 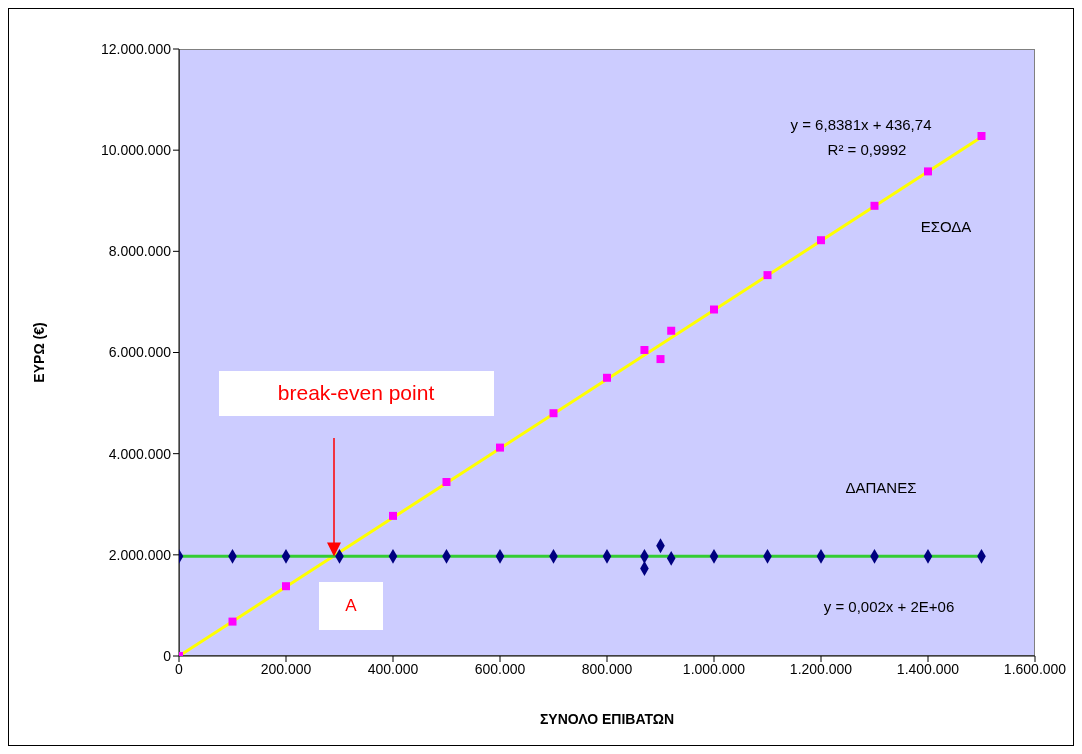 What do you see at coordinates (928, 668) in the screenshot?
I see `x-tick-label: 1.400.000` at bounding box center [928, 668].